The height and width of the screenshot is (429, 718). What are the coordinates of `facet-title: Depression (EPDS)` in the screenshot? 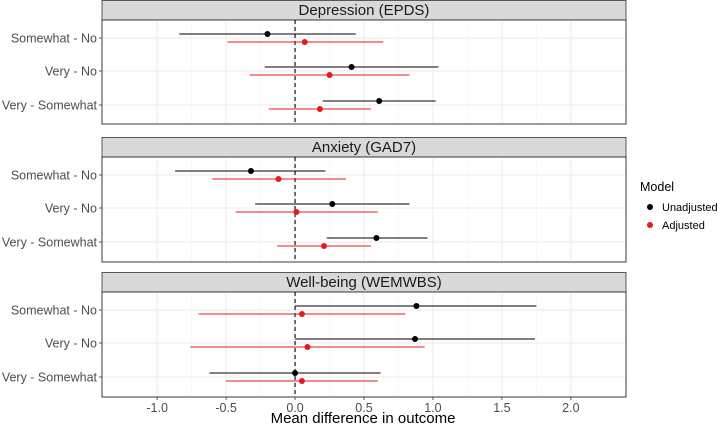 It's located at (364, 10).